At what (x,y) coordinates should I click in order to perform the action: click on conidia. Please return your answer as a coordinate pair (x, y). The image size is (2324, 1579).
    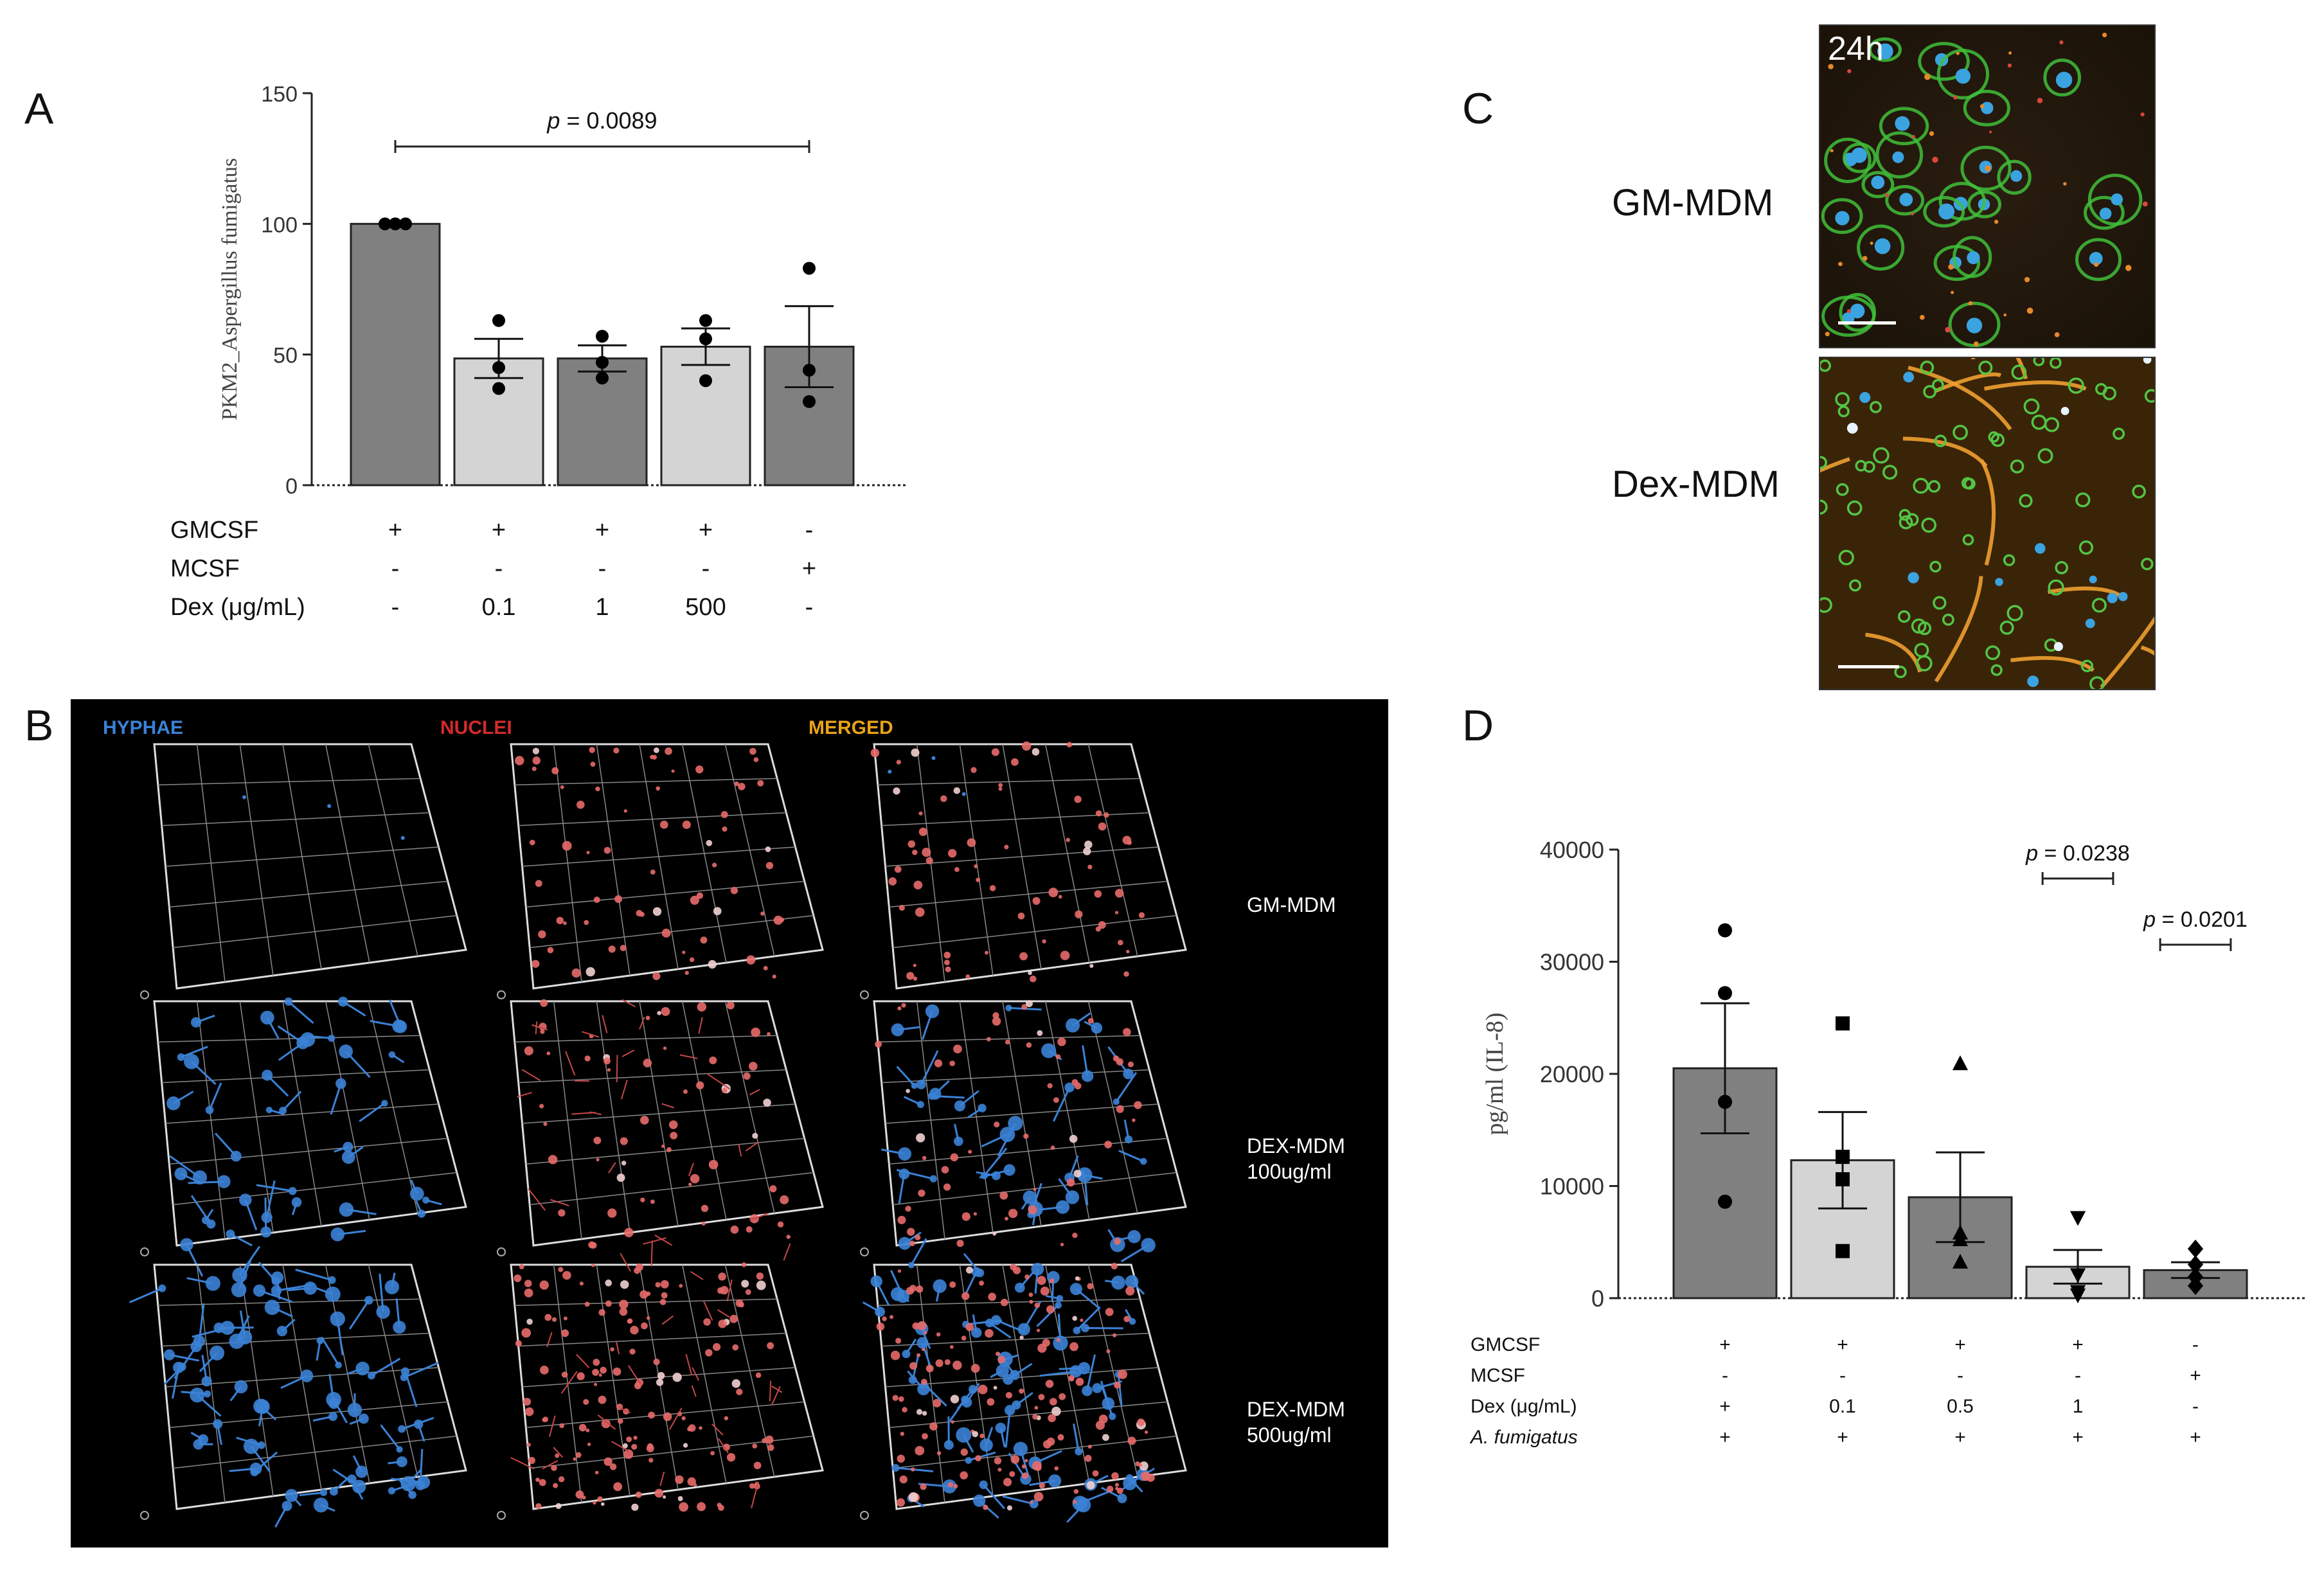
    Looking at the image, I should click on (1872, 243).